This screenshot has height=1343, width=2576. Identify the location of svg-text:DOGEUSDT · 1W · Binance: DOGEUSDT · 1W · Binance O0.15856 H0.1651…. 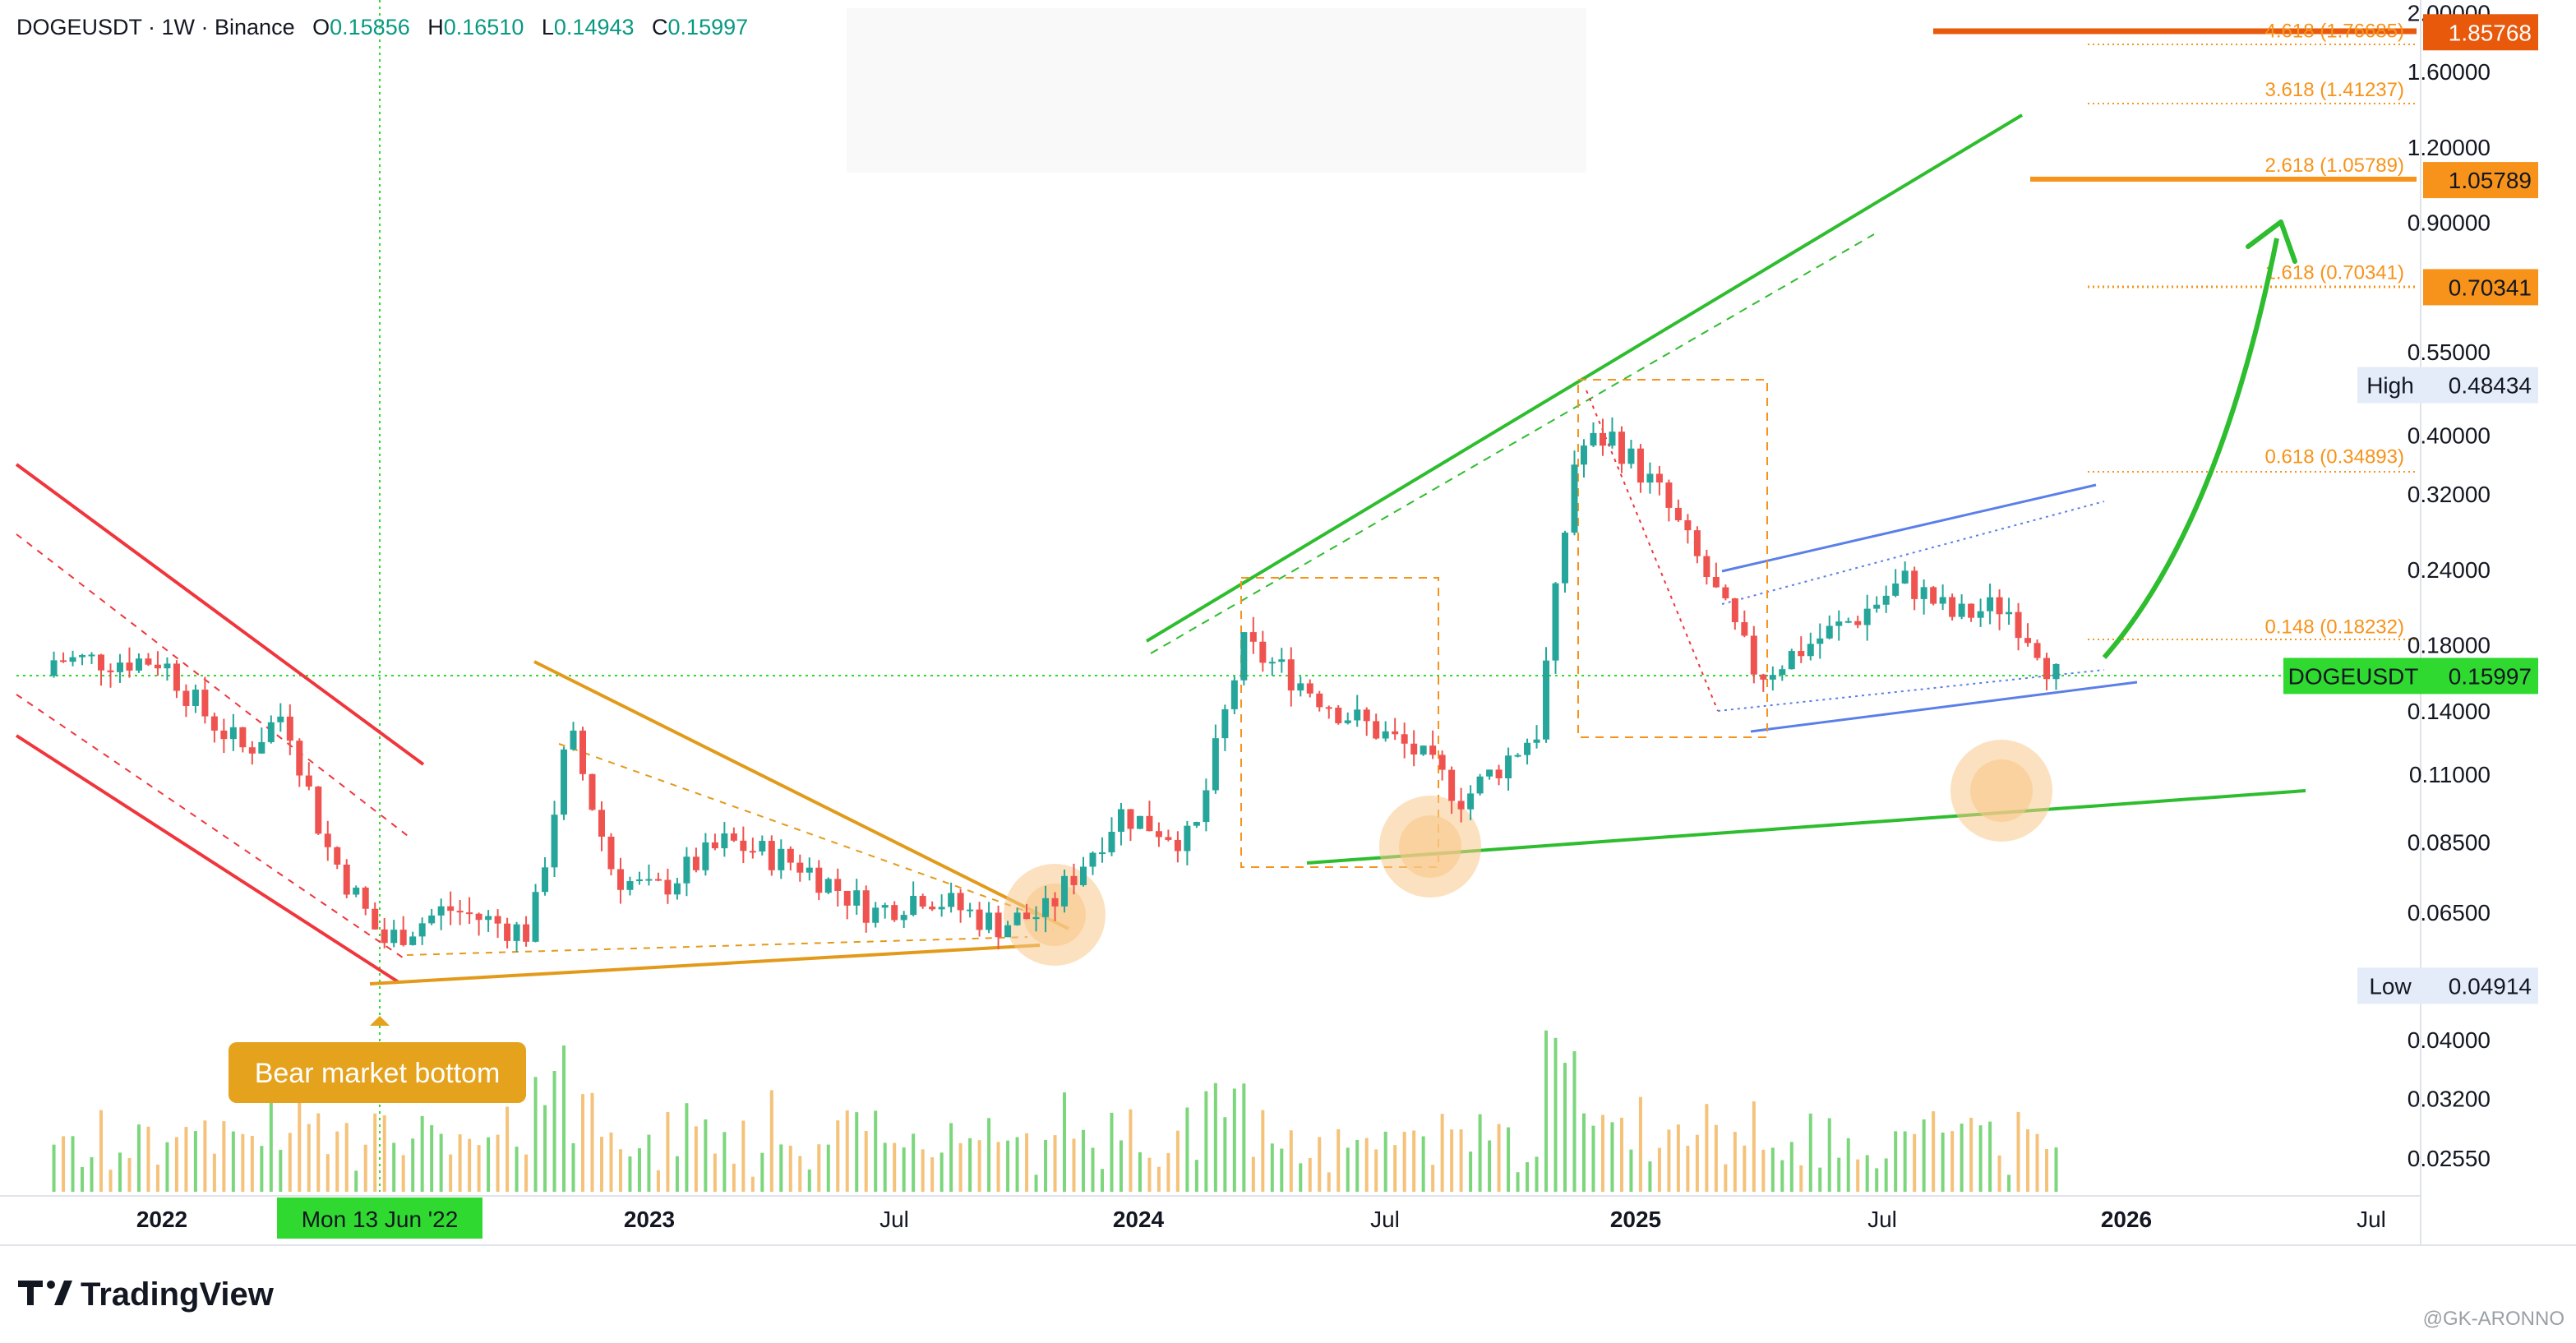
(382, 27).